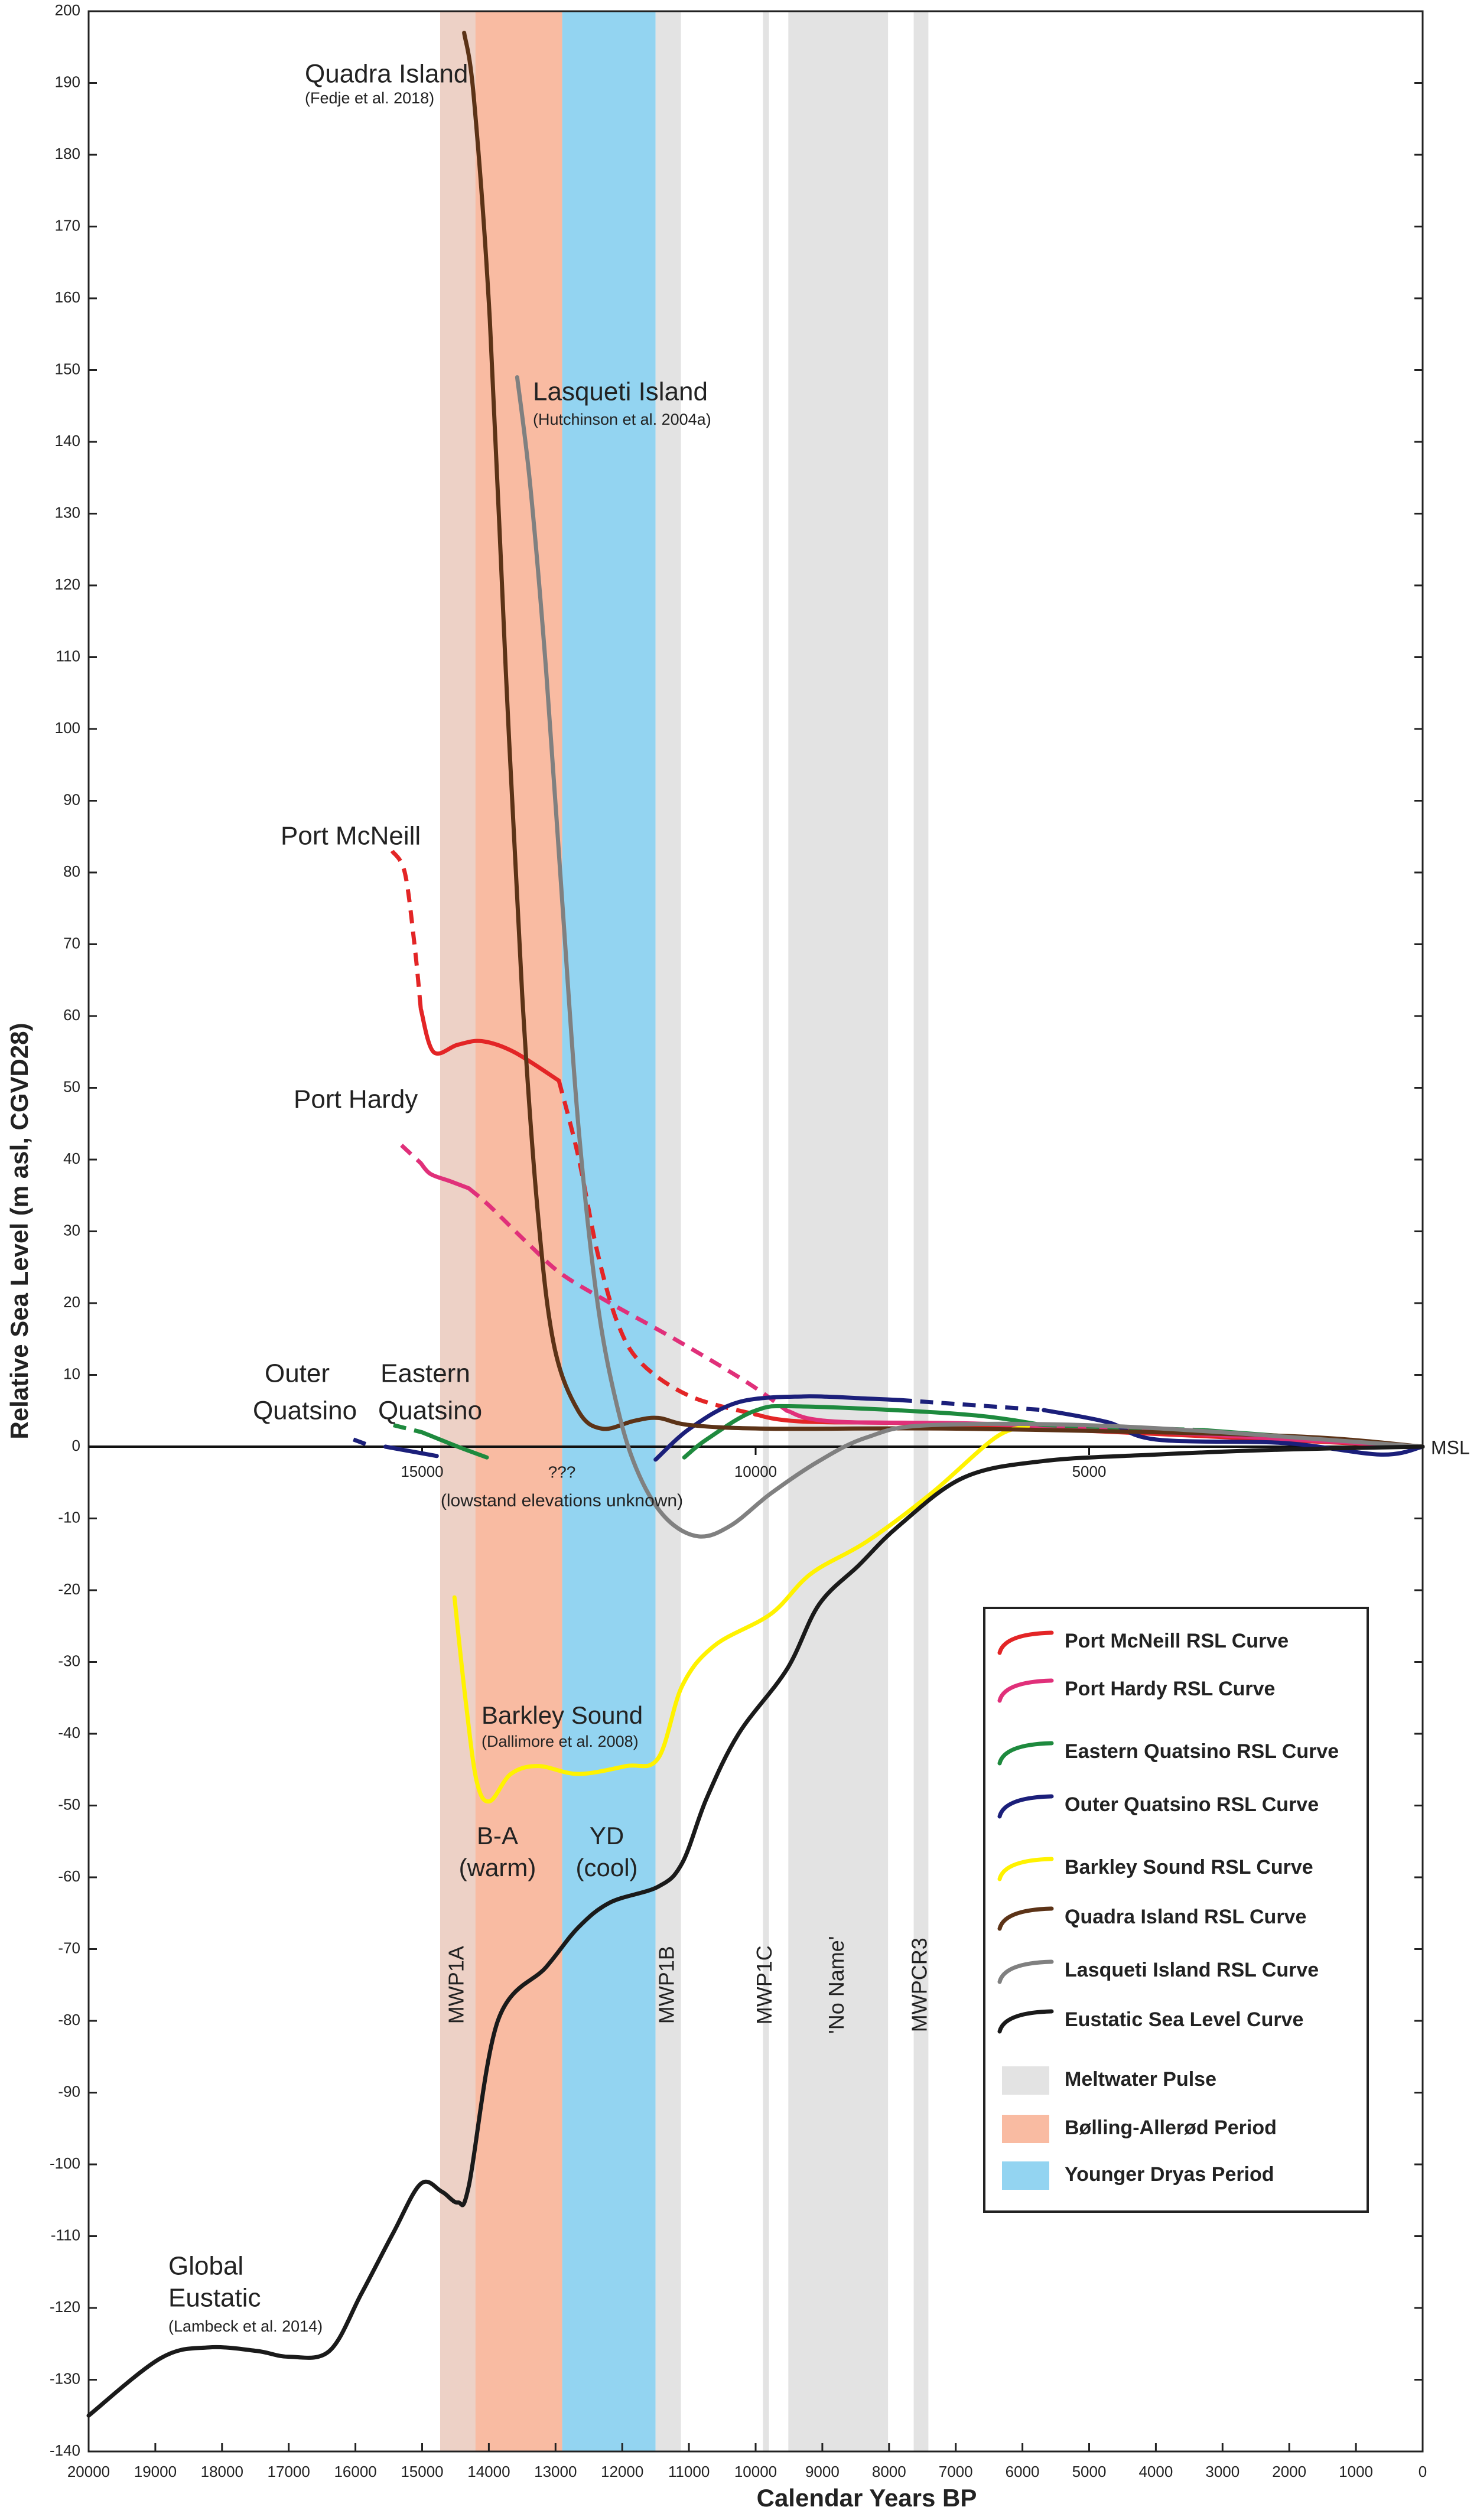 The height and width of the screenshot is (2520, 1477). Describe the element at coordinates (1185, 1917) in the screenshot. I see `legend-label: Quadra Island RSL Curve` at that location.